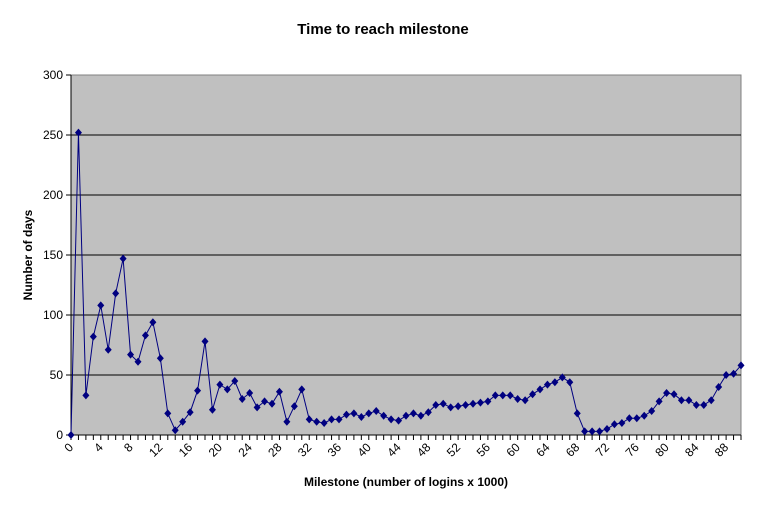 This screenshot has width=766, height=509. What do you see at coordinates (128, 447) in the screenshot?
I see `x-tick-label: 8` at bounding box center [128, 447].